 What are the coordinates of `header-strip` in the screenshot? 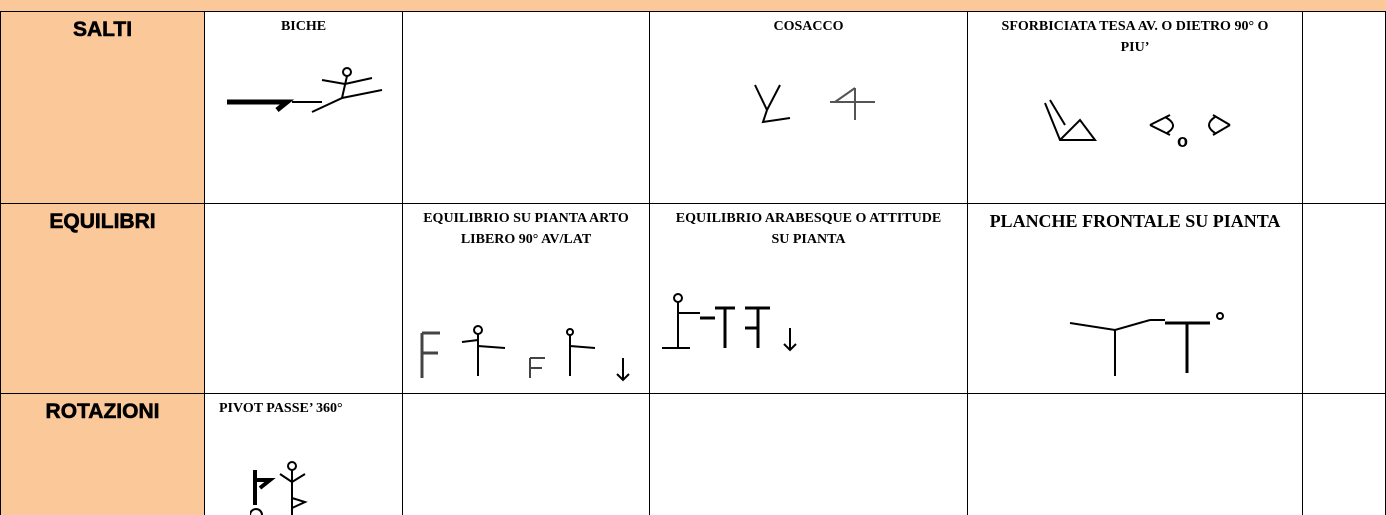 It's located at (693, 6).